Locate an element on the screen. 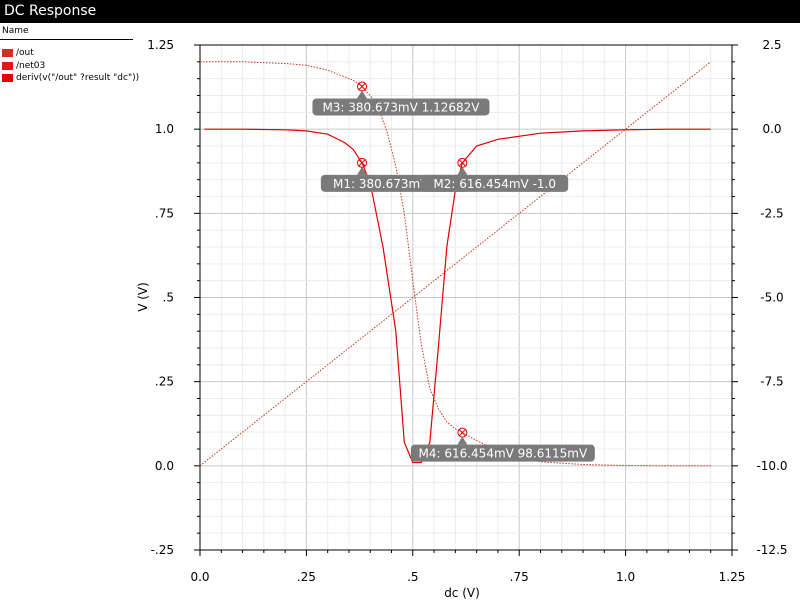 This screenshot has height=600, width=800. y-left-tick-label: -.25 is located at coordinates (162, 550).